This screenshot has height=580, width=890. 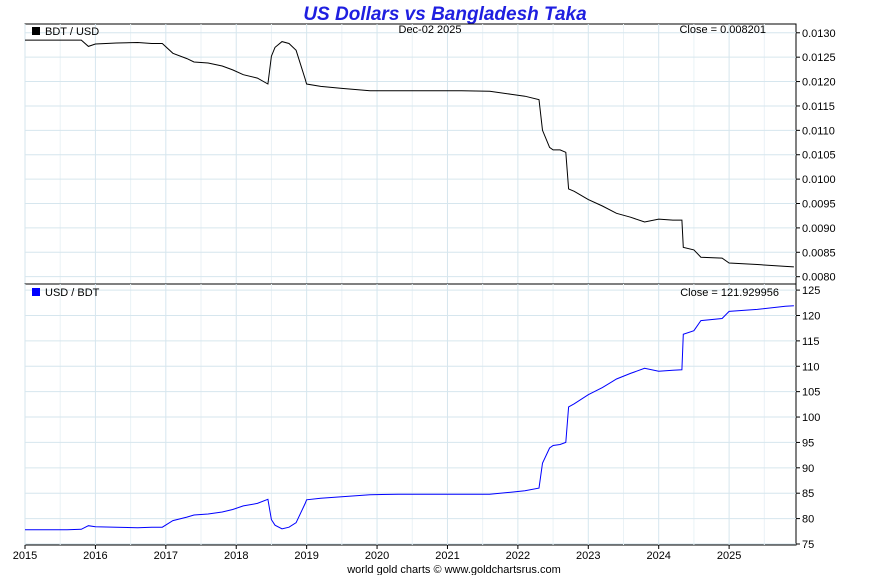 I want to click on close-label-top: Close = 0.008201, so click(x=722, y=30).